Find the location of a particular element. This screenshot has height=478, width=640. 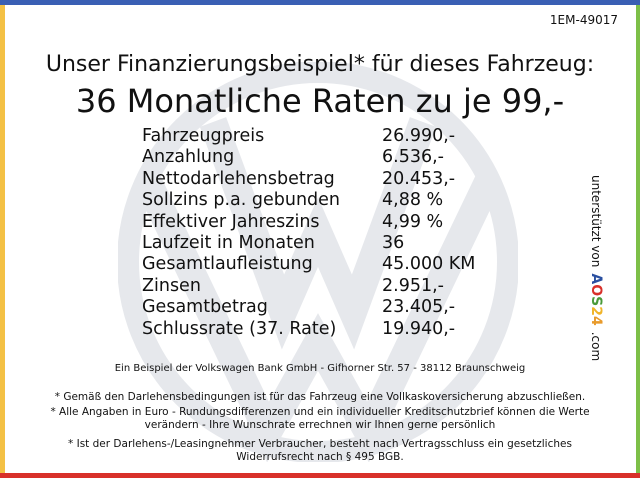

table-row: Sollzins p.a. gebunden 4,88 % is located at coordinates (308, 200).